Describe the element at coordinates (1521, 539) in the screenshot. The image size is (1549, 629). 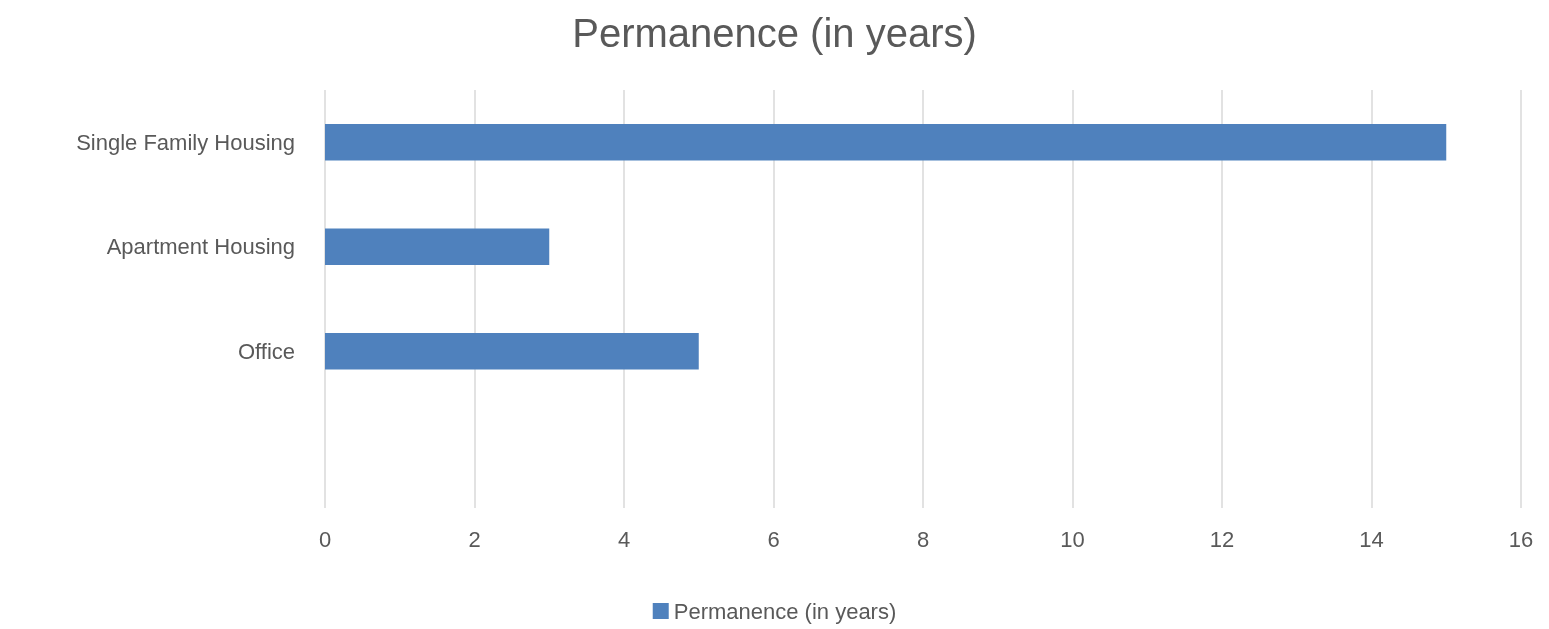
I see `x-tick-label: 16` at that location.